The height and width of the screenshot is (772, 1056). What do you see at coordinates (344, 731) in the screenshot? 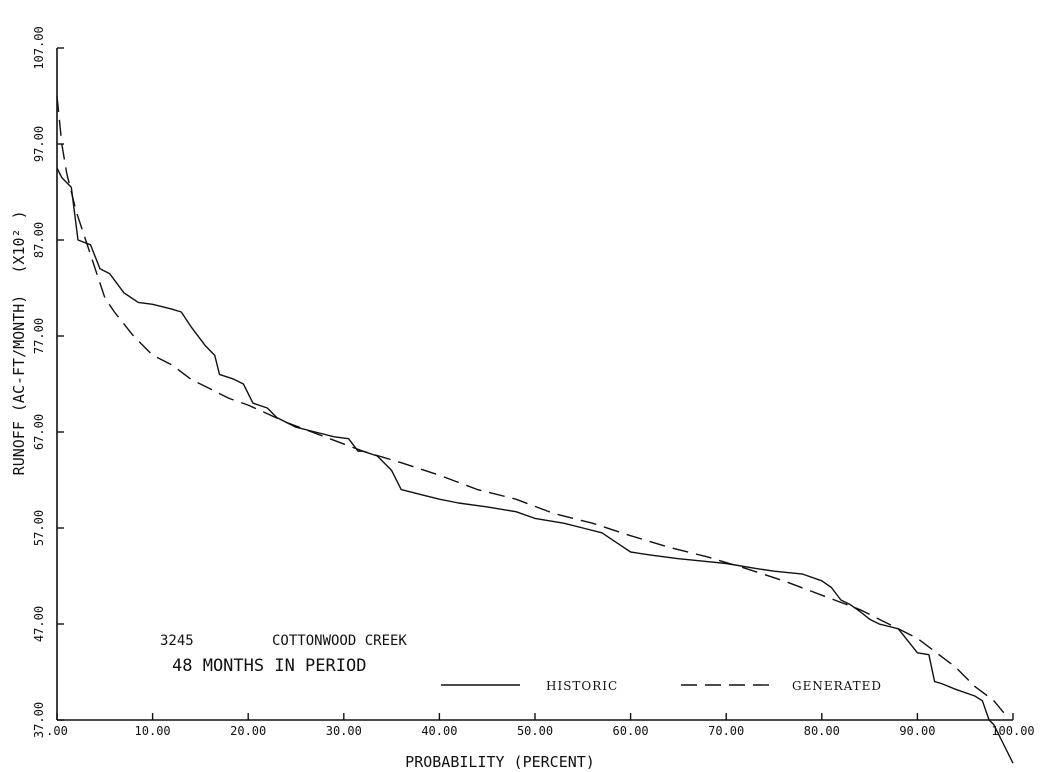
I see `x-tick-label: 30.00` at bounding box center [344, 731].